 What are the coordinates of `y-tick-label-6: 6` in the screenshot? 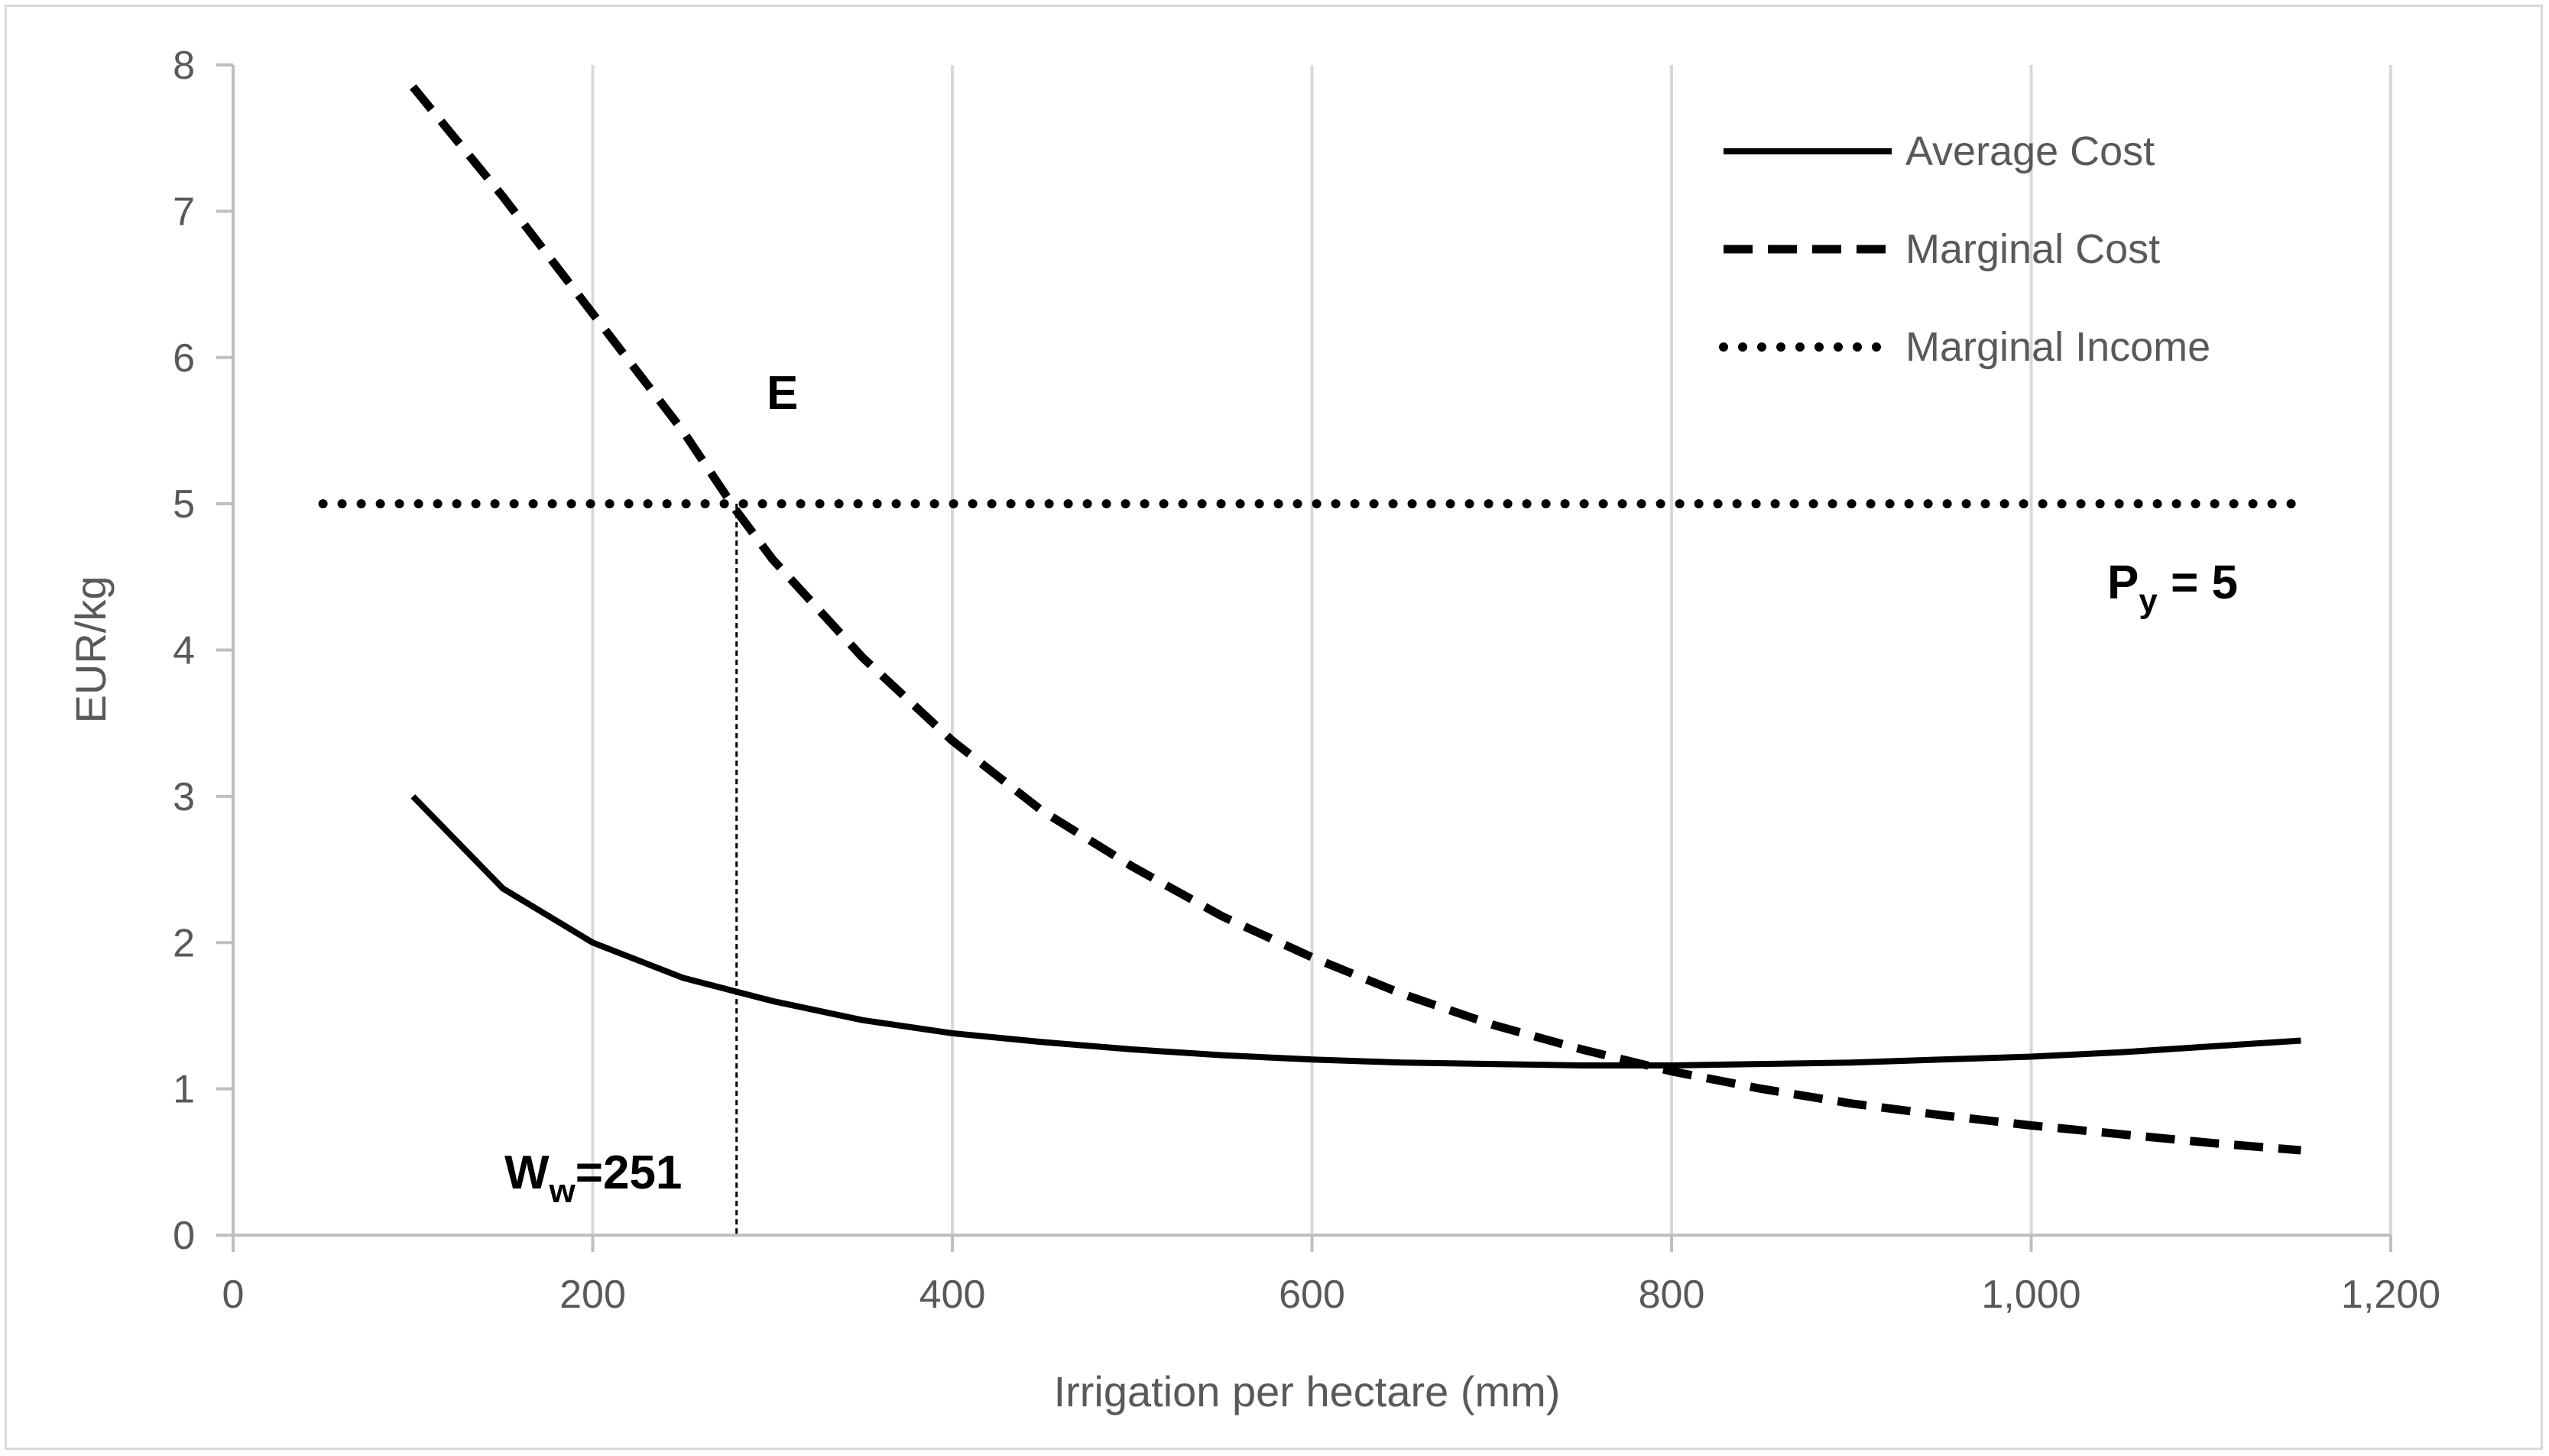 It's located at (184, 358).